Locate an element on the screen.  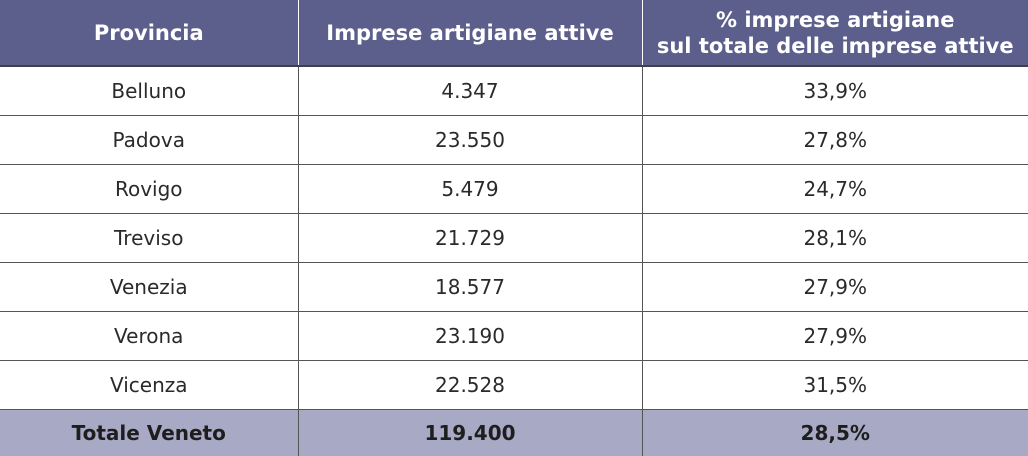
cell-percentuale: 24,7% is located at coordinates (835, 189).